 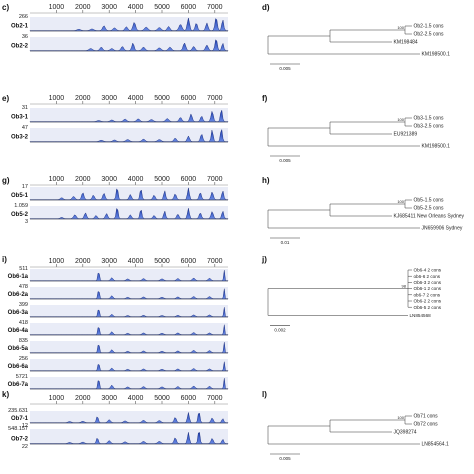 I want to click on tree-leaf-label: LN854564.1, so click(x=435, y=445).